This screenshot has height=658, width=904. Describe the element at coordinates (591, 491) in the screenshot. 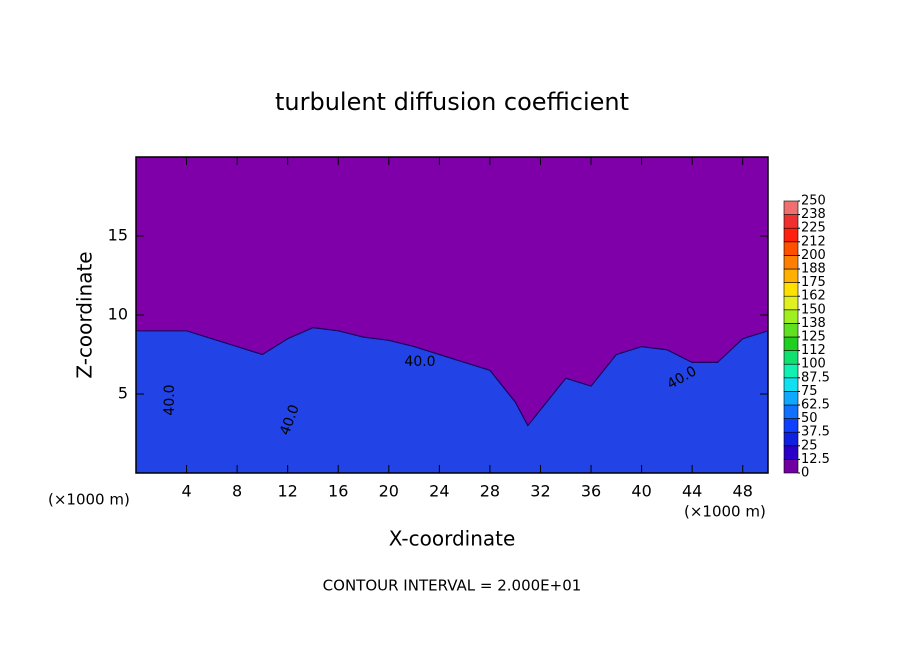

I see `x-tick-label: 36` at that location.